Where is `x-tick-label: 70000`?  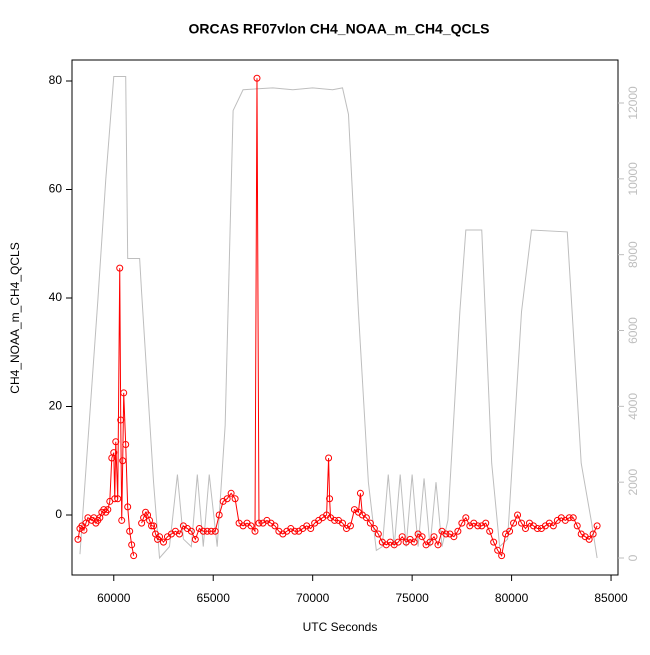
x-tick-label: 70000 is located at coordinates (313, 598).